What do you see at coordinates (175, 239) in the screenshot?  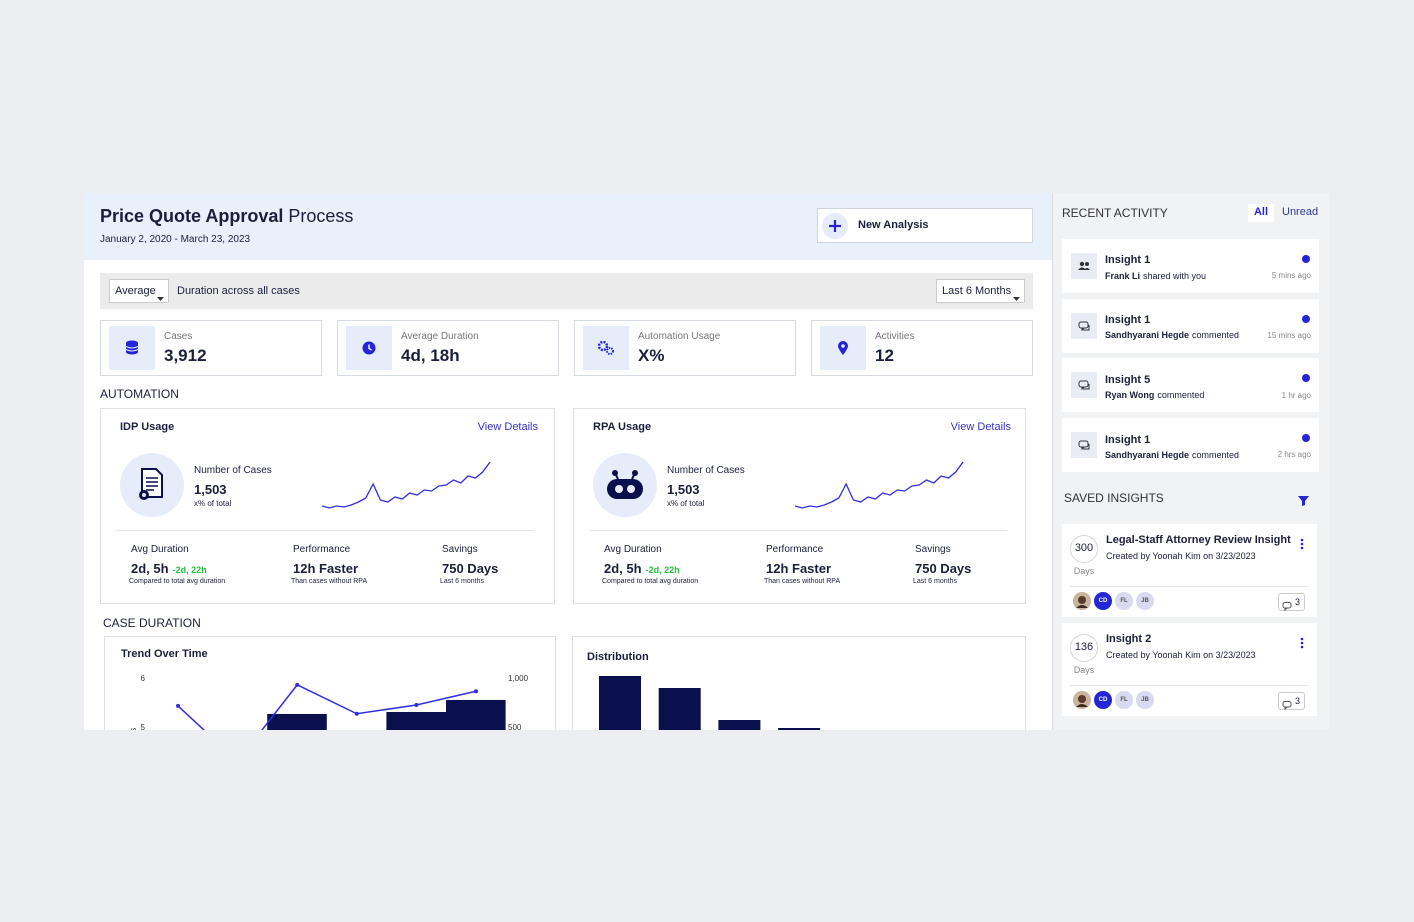 I see `date-range: January 2, 2020 - March 23, 2023` at bounding box center [175, 239].